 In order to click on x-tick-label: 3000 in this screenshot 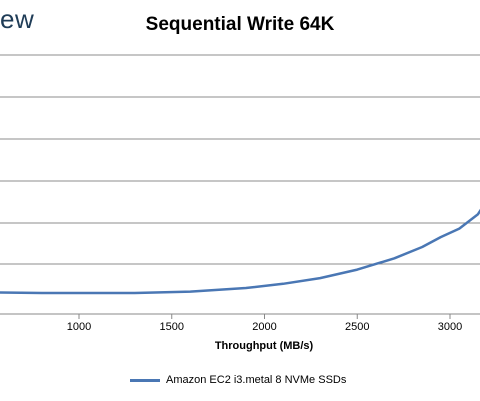, I will do `click(450, 327)`.